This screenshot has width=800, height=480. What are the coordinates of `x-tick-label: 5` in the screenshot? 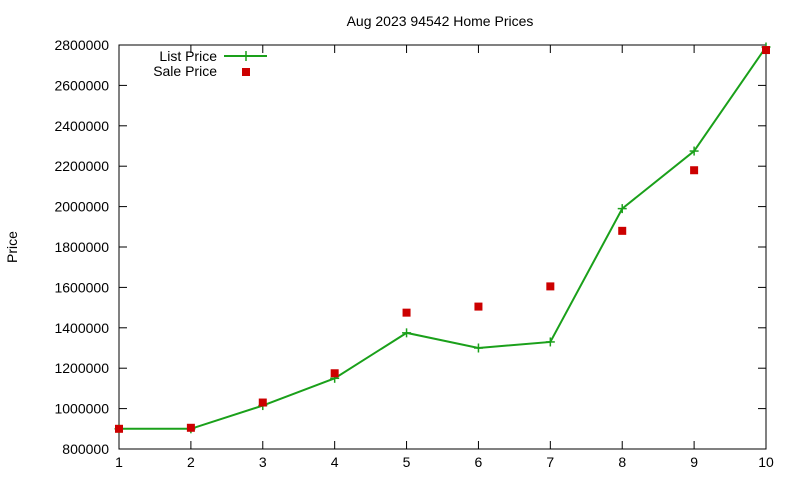 It's located at (407, 462).